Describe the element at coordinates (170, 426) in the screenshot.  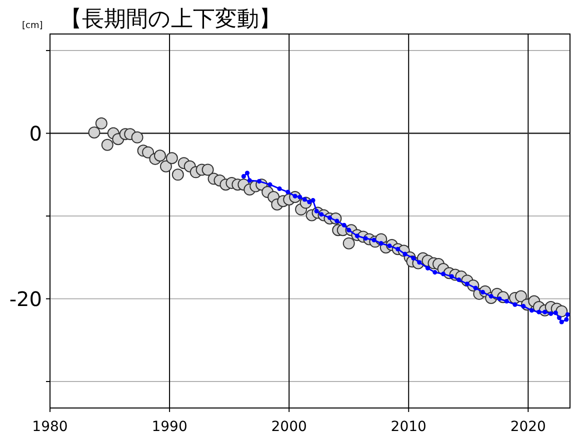
I see `x-tick-label: 1990` at that location.